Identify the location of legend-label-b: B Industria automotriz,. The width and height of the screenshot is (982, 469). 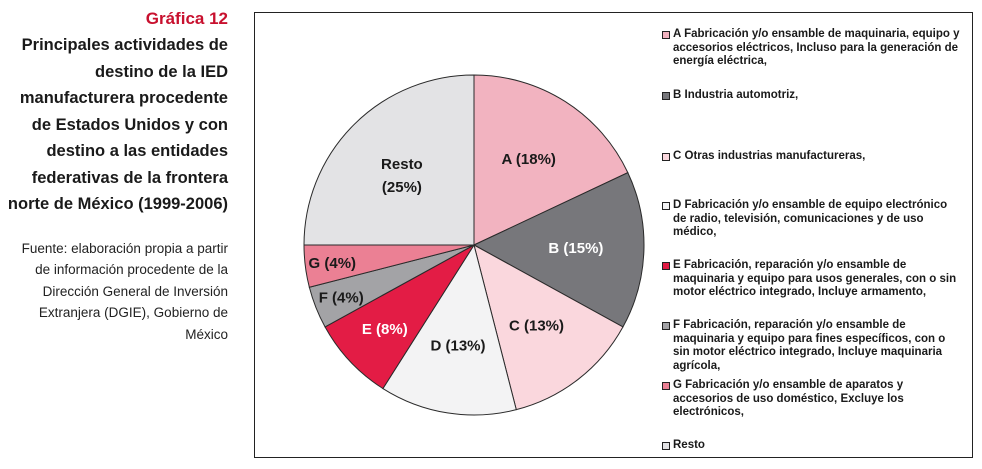
(736, 95).